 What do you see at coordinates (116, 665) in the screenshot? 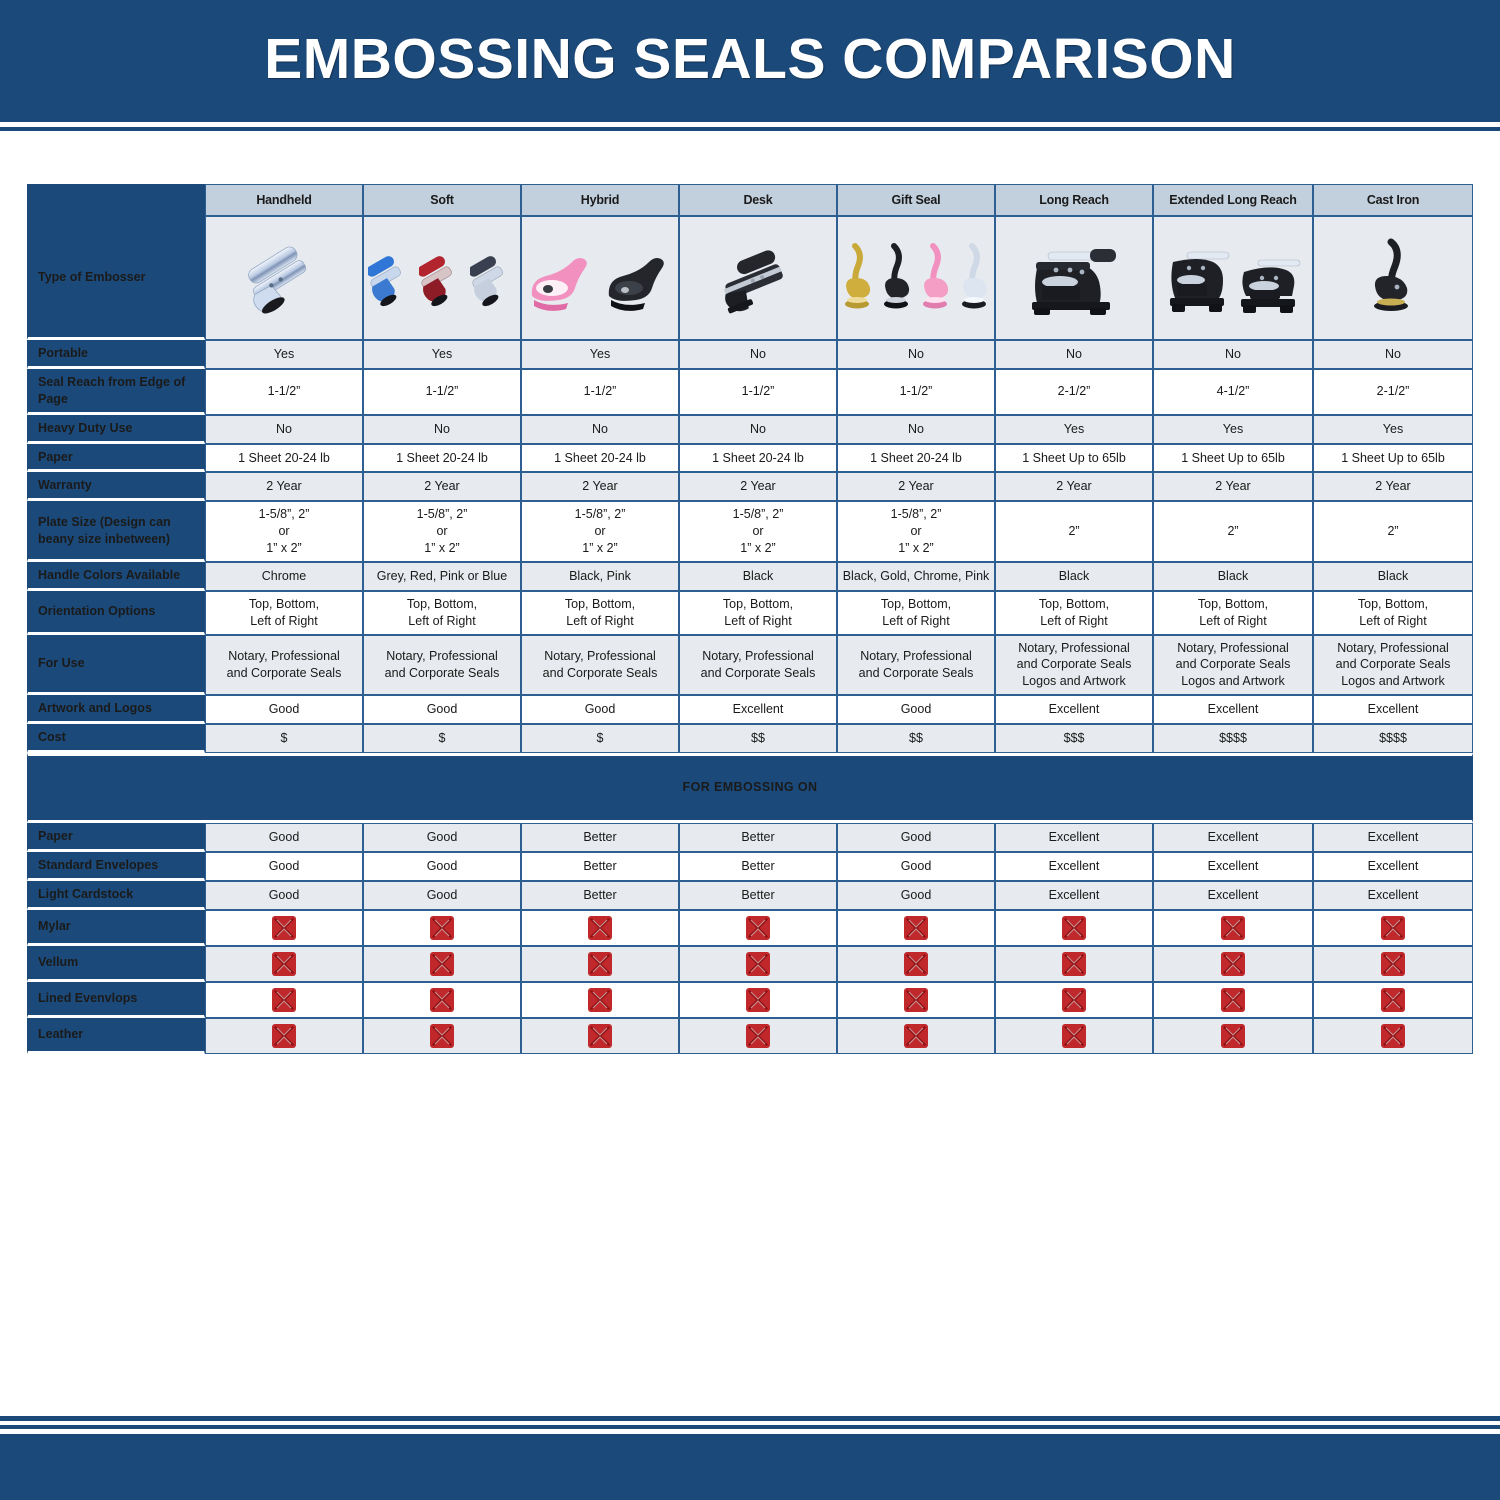
I see `row-label-for-use: For Use` at bounding box center [116, 665].